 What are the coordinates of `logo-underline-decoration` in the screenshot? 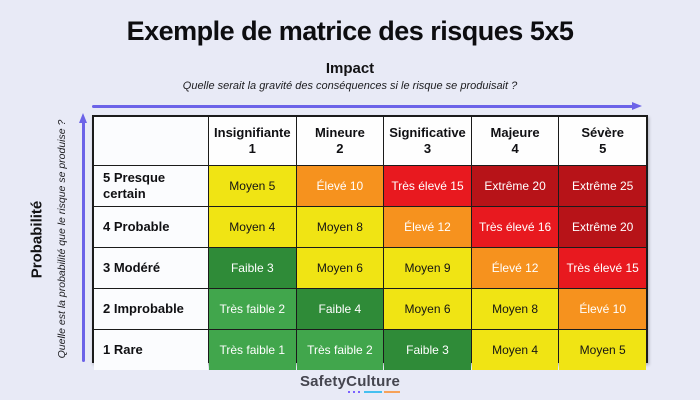 It's located at (374, 392).